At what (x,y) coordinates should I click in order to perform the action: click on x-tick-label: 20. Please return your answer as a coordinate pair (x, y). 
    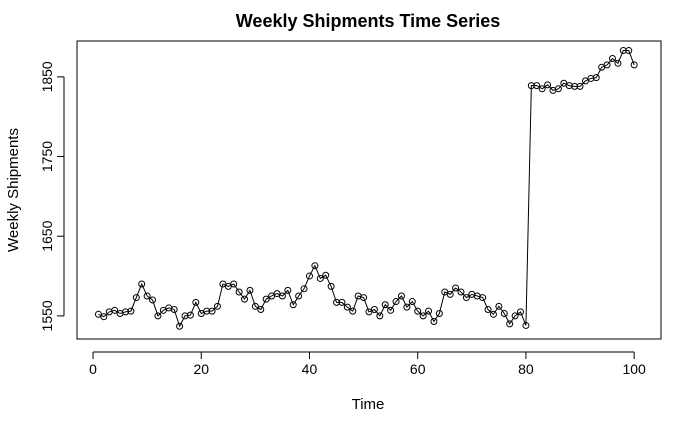
    Looking at the image, I should click on (201, 369).